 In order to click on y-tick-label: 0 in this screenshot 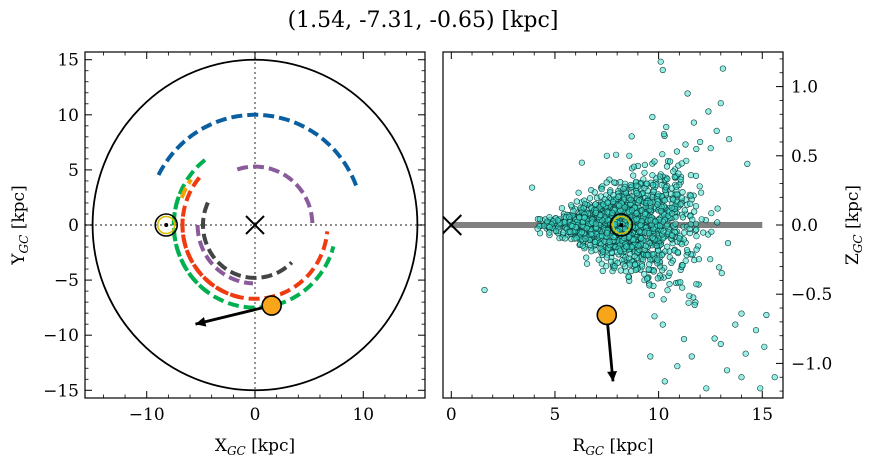, I will do `click(73, 226)`.